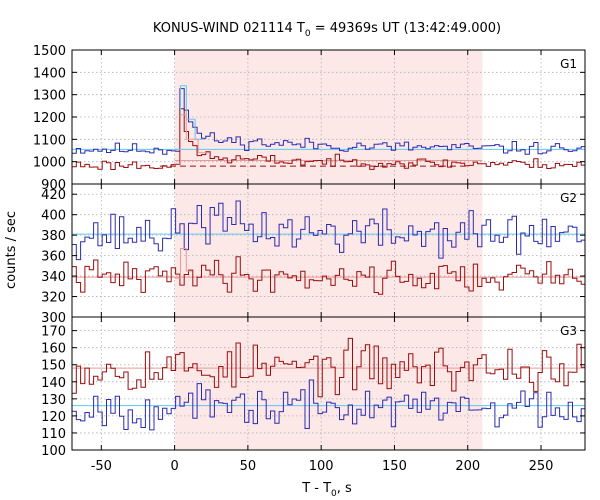 The height and width of the screenshot is (500, 600). What do you see at coordinates (53, 451) in the screenshot?
I see `y-tick-label: 100` at bounding box center [53, 451].